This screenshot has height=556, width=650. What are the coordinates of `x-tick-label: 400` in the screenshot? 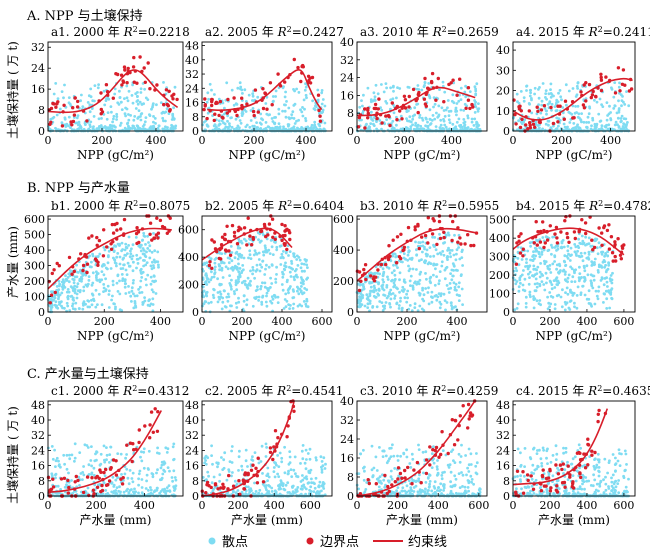 It's located at (451, 140).